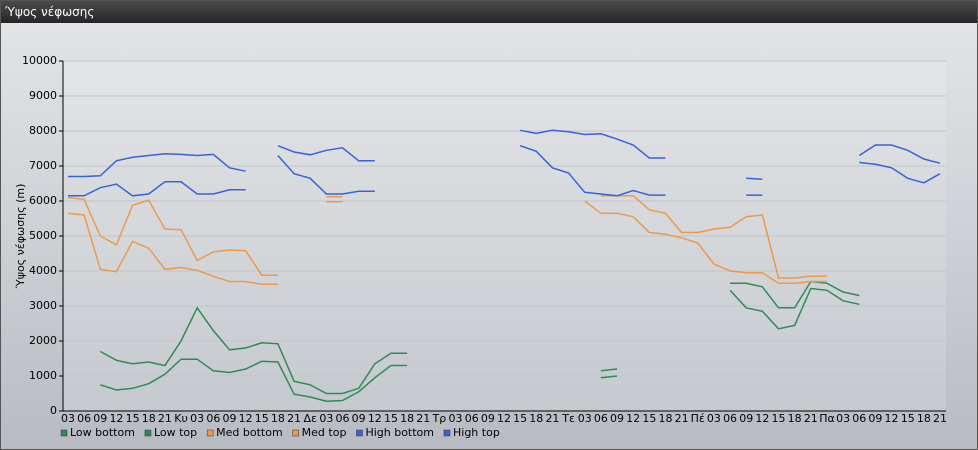 The height and width of the screenshot is (450, 978). Describe the element at coordinates (43, 375) in the screenshot. I see `y-tick-label: 1000` at that location.